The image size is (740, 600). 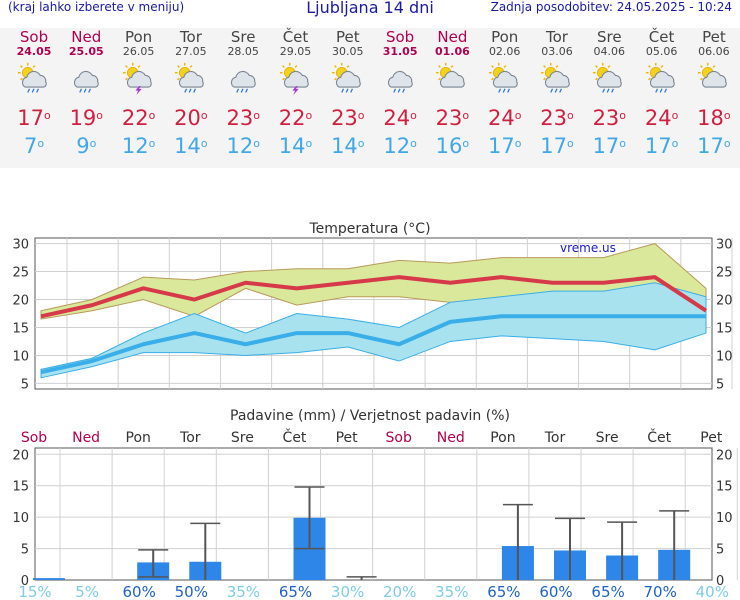 I want to click on precip-y-tick-right: 5, so click(x=720, y=550).